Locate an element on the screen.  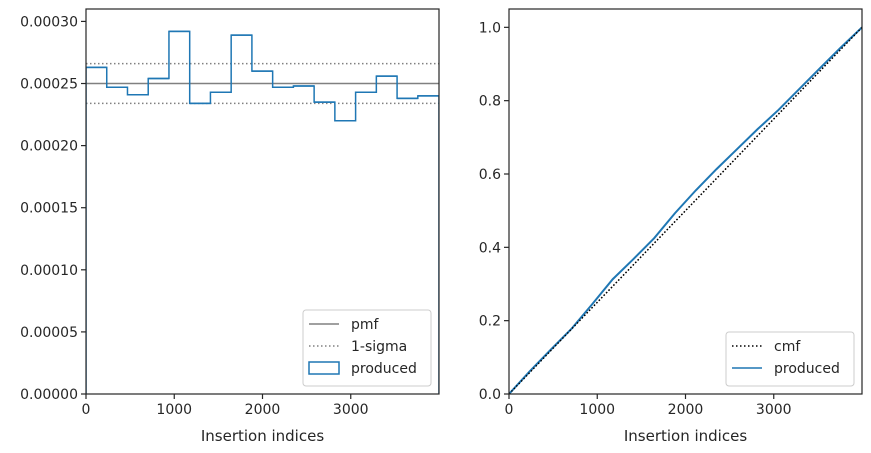
y-tick-label: 0.00015 is located at coordinates (49, 209).